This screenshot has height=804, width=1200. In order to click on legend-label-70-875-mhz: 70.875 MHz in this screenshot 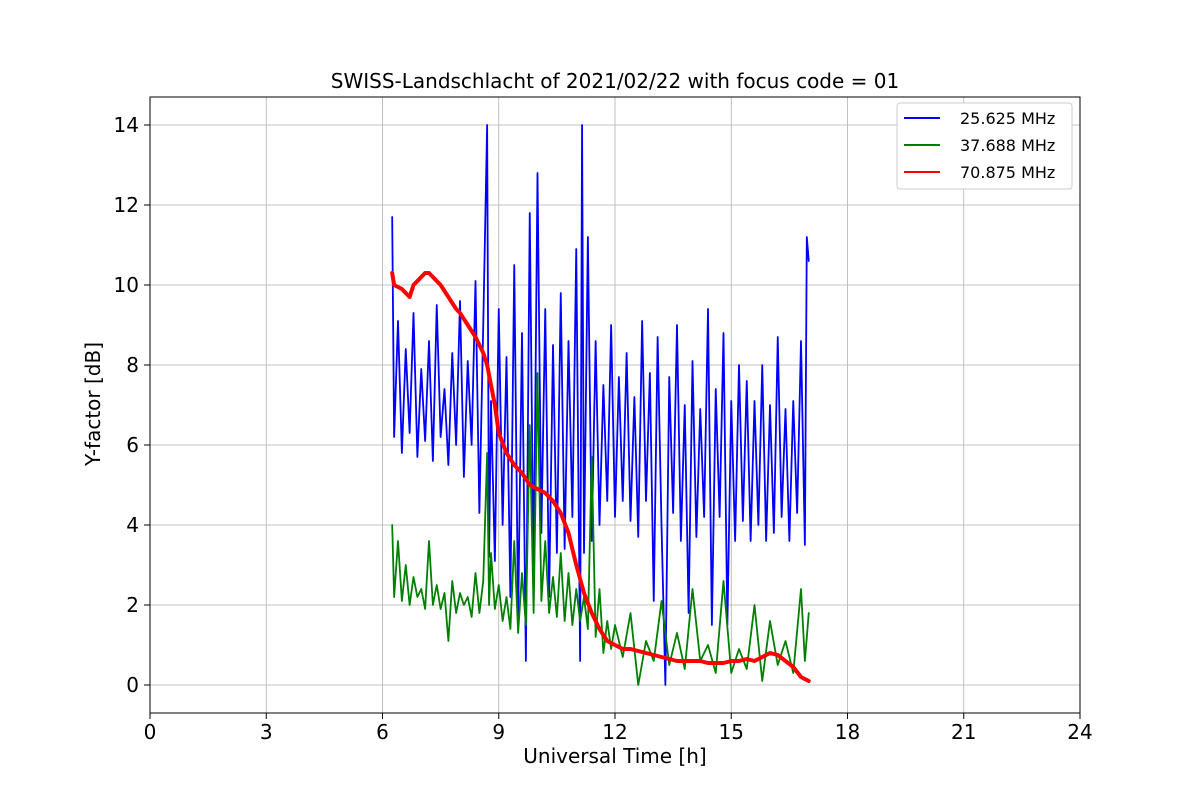, I will do `click(1007, 172)`.